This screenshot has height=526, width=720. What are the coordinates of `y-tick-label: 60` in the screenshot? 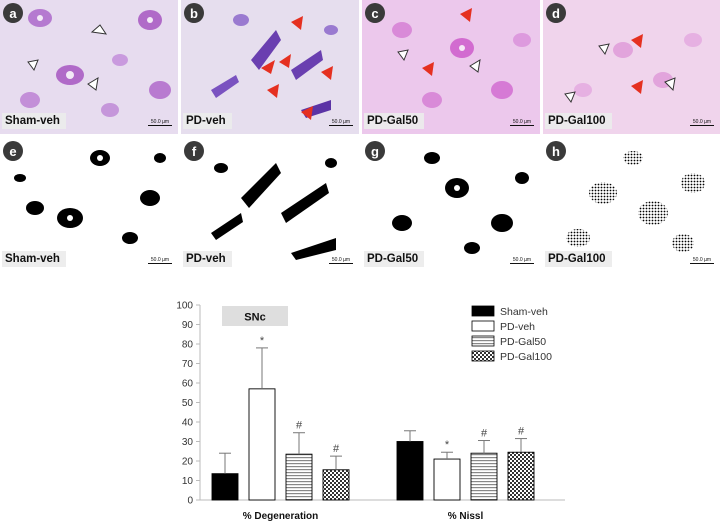 It's located at (188, 384).